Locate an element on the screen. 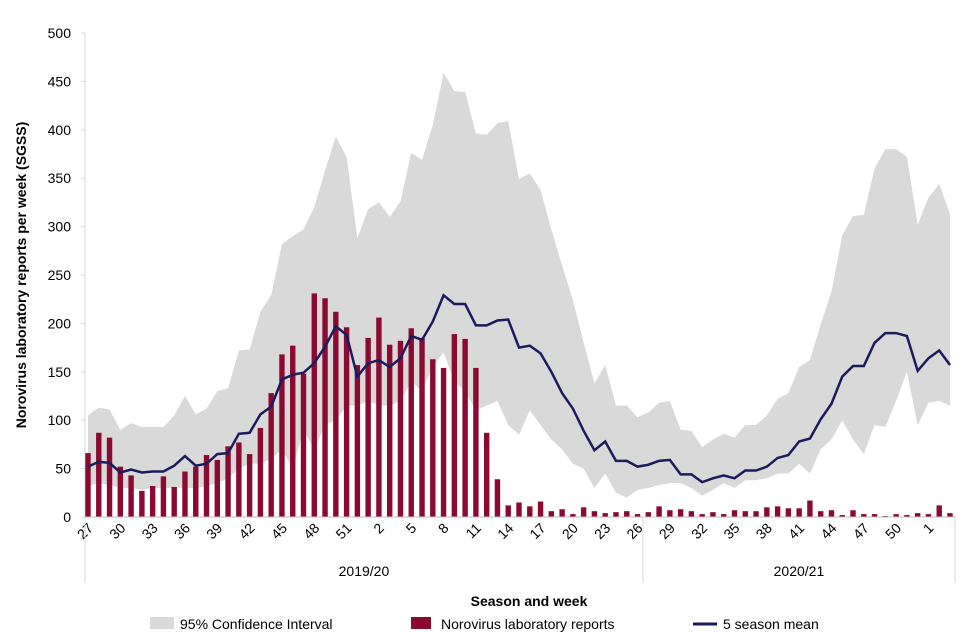 The height and width of the screenshot is (643, 977). x-tick-label: 5 is located at coordinates (411, 528).